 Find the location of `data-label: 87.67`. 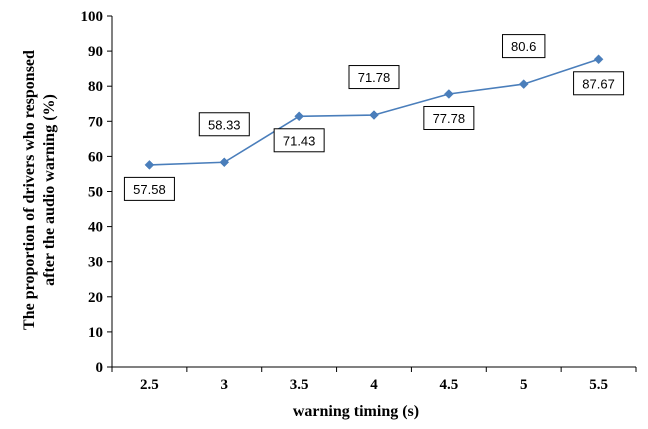

data-label: 87.67 is located at coordinates (598, 83).